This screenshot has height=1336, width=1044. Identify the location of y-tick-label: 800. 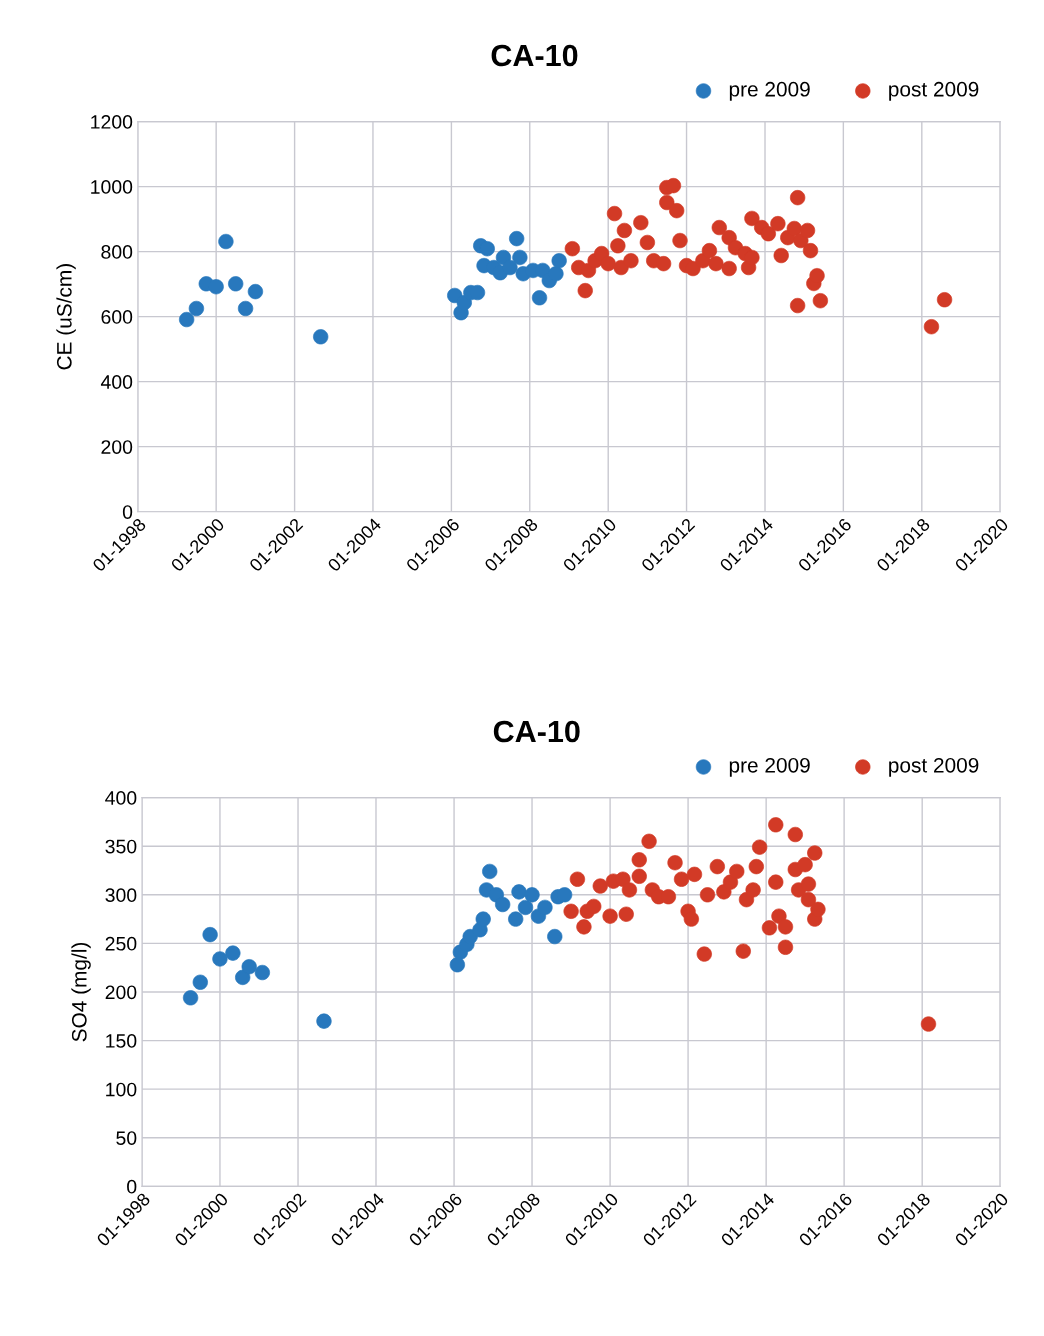
(117, 252).